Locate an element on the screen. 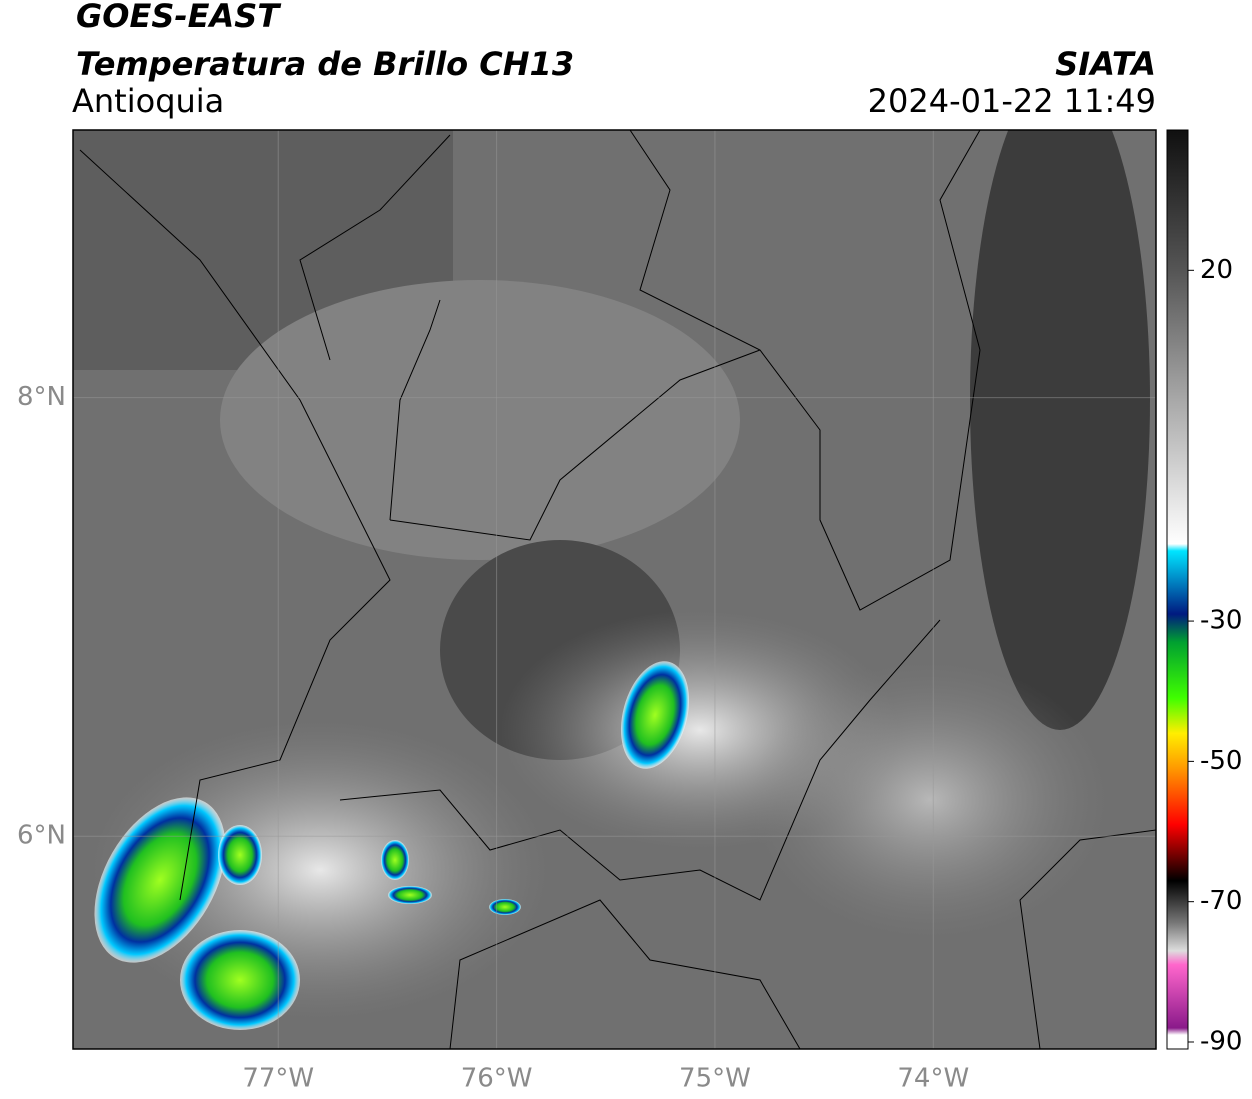  x-tick-label: 74°W is located at coordinates (933, 1079).